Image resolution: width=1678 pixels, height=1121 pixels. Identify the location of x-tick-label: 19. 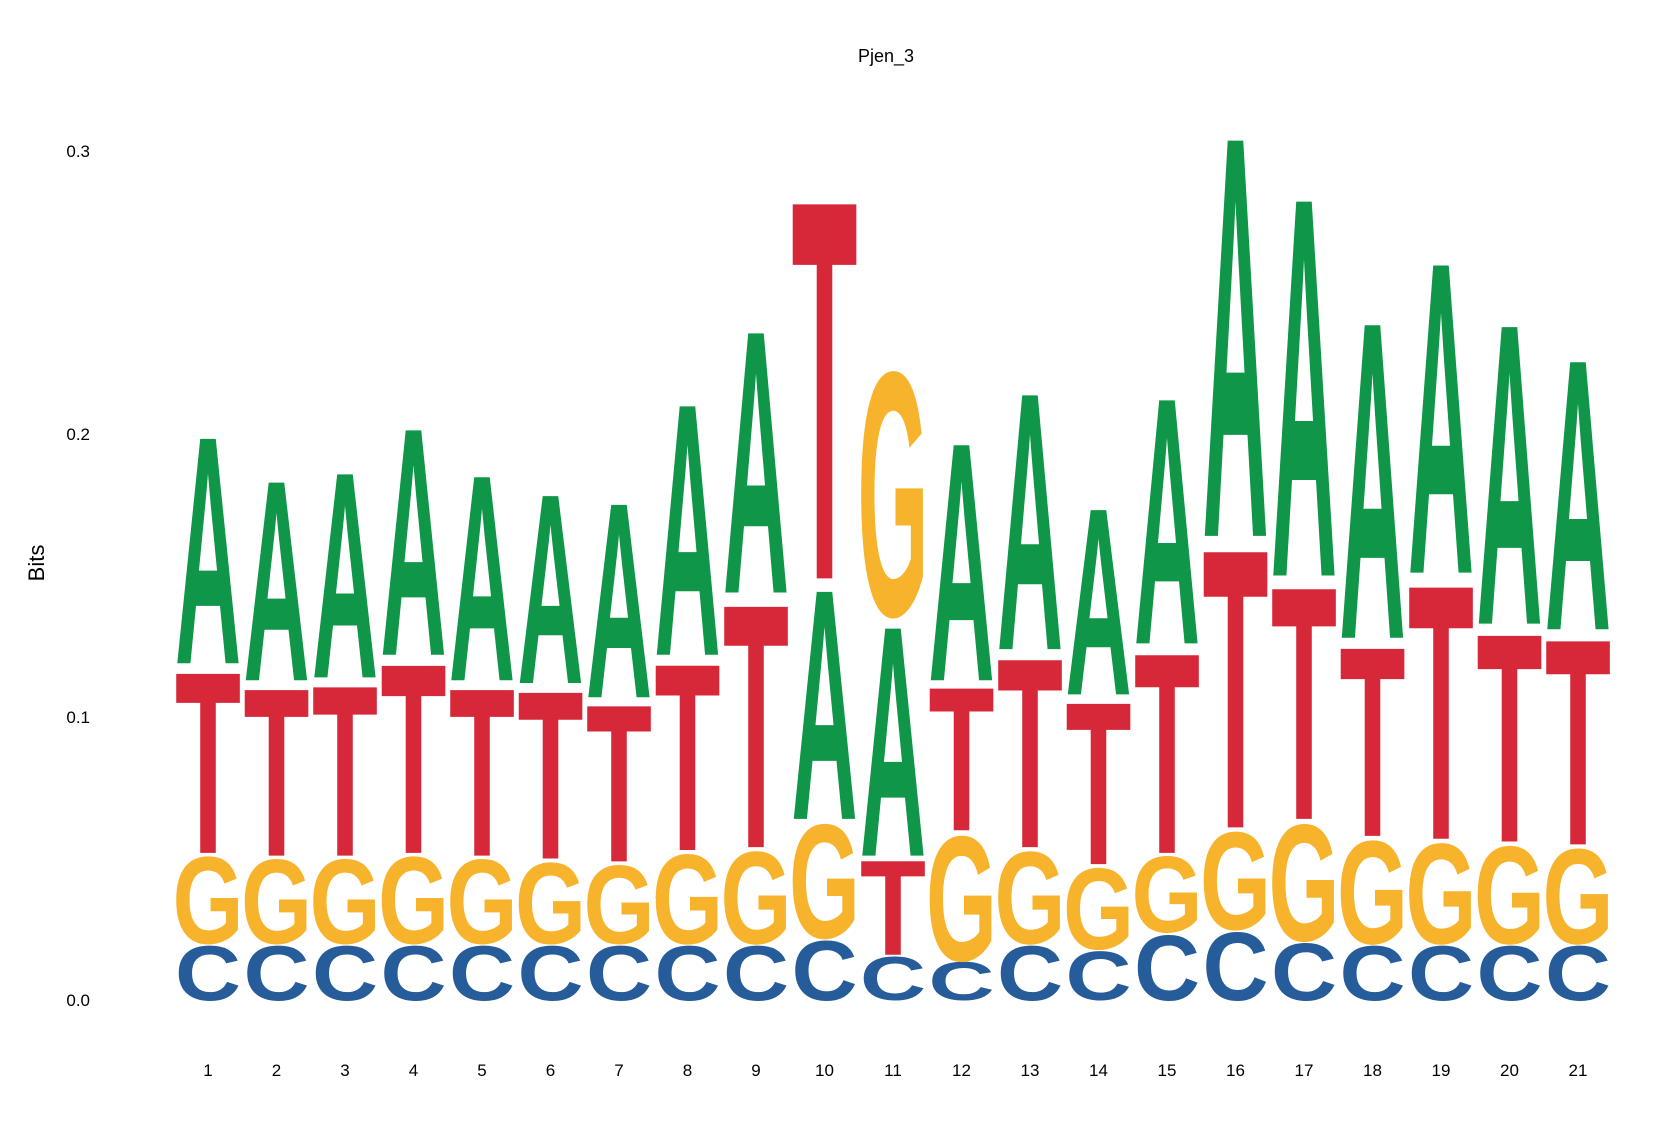
(1441, 1070).